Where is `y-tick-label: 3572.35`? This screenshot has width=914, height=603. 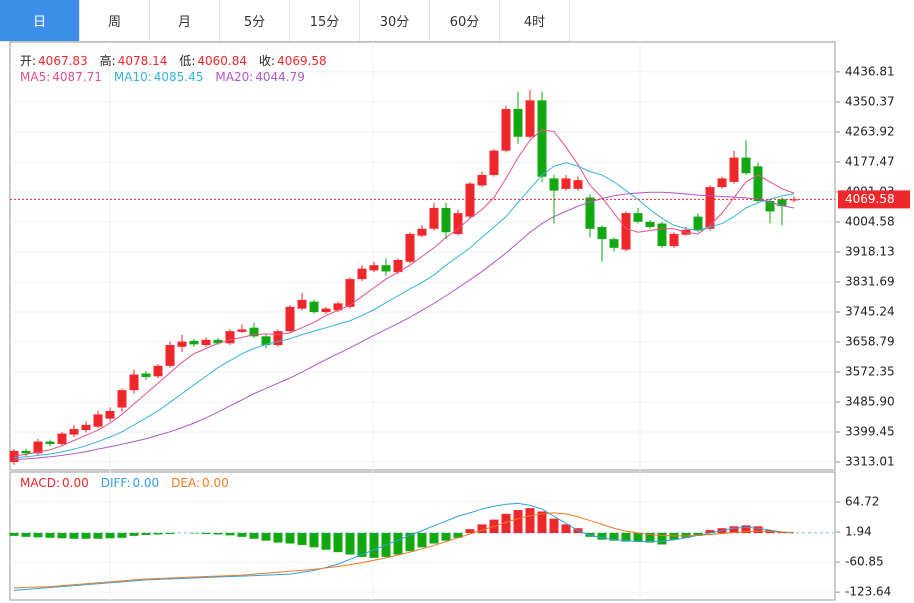
y-tick-label: 3572.35 is located at coordinates (870, 371).